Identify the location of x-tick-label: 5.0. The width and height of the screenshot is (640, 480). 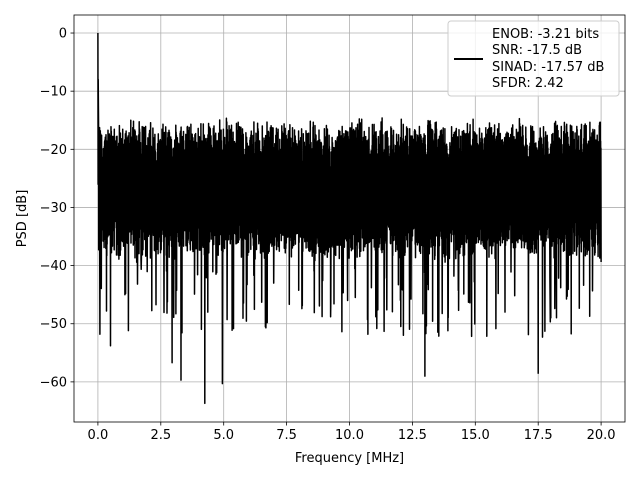
(223, 435).